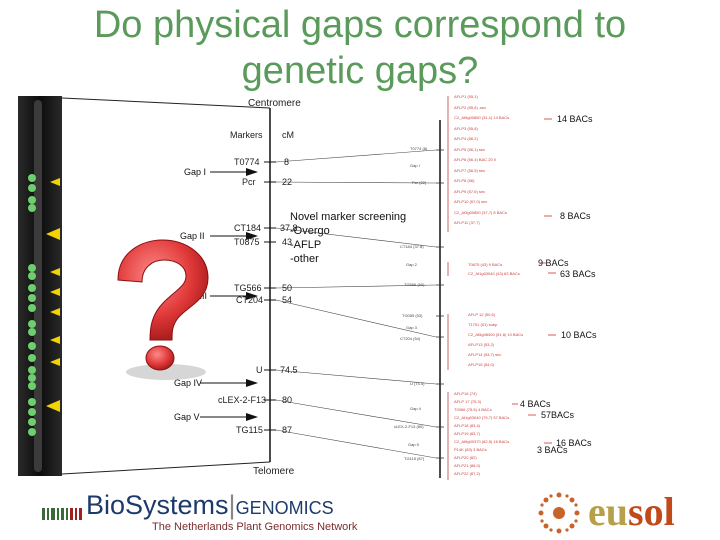  What do you see at coordinates (475, 159) in the screenshot?
I see `contig-label: AFLP6 (56,4) BAC 20 0` at bounding box center [475, 159].